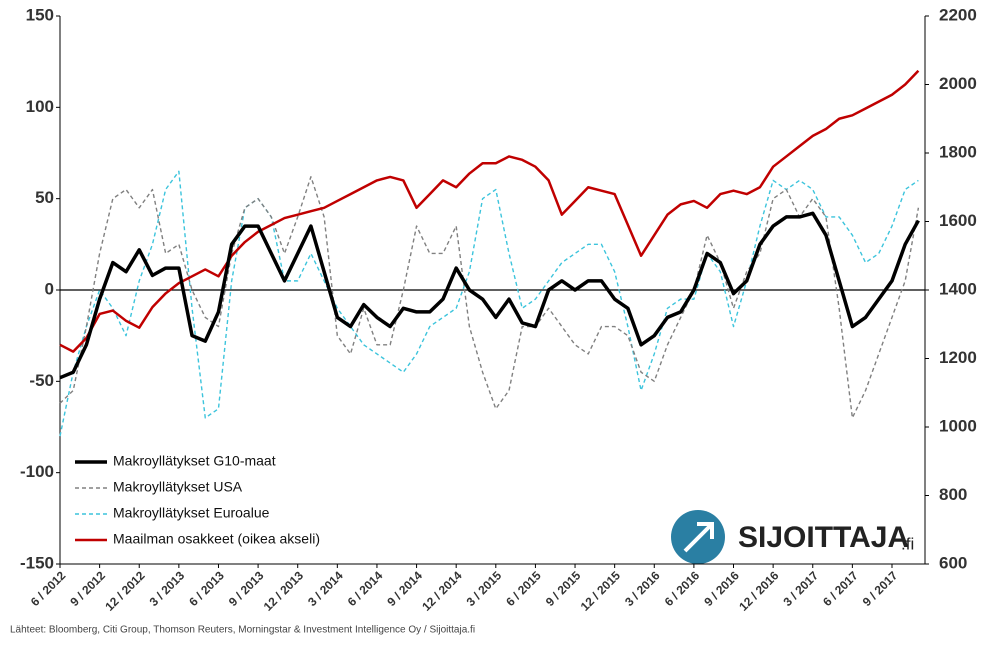 This screenshot has height=646, width=983. What do you see at coordinates (601, 591) in the screenshot?
I see `x-tick-label: 12 / 2015` at bounding box center [601, 591].